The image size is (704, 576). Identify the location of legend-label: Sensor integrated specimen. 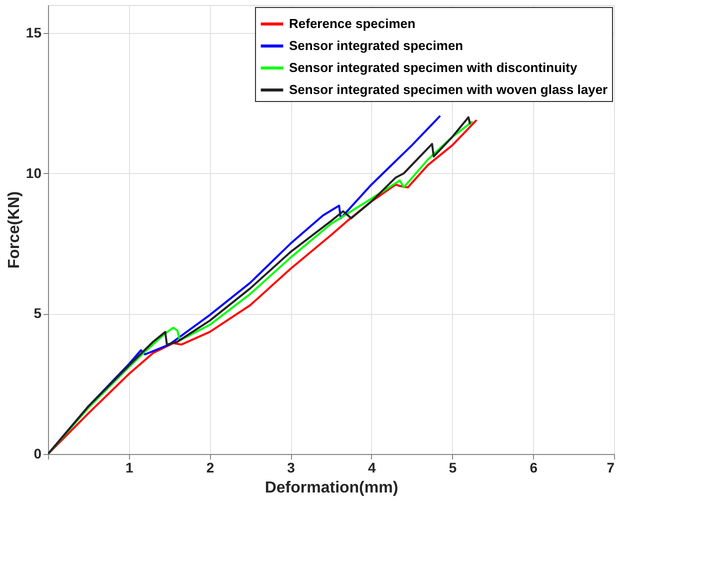
(376, 45).